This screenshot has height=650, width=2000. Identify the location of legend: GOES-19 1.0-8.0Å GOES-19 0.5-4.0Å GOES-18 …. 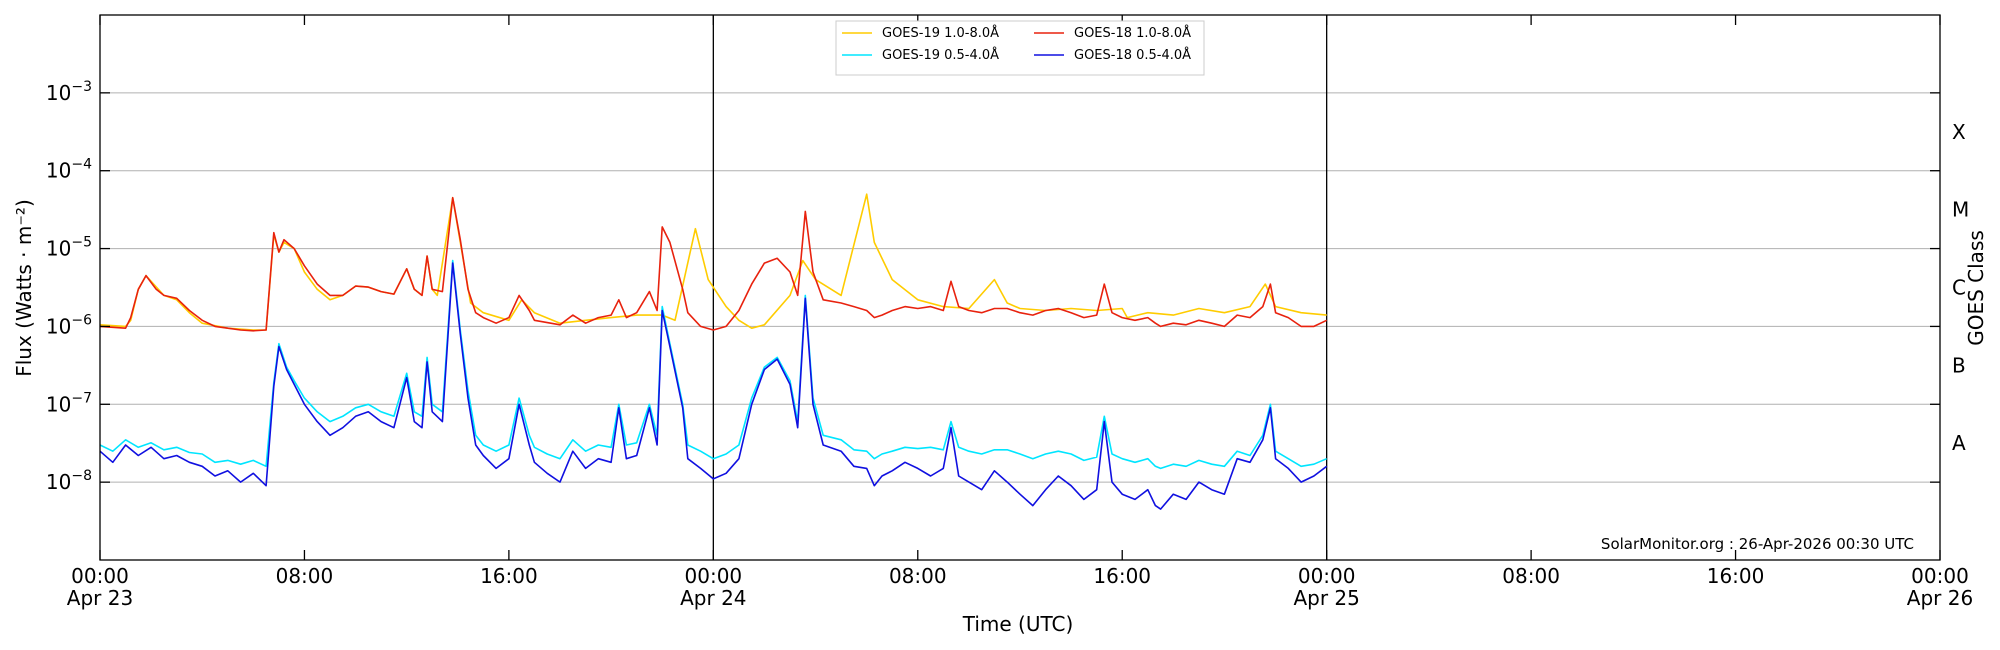
(1020, 48).